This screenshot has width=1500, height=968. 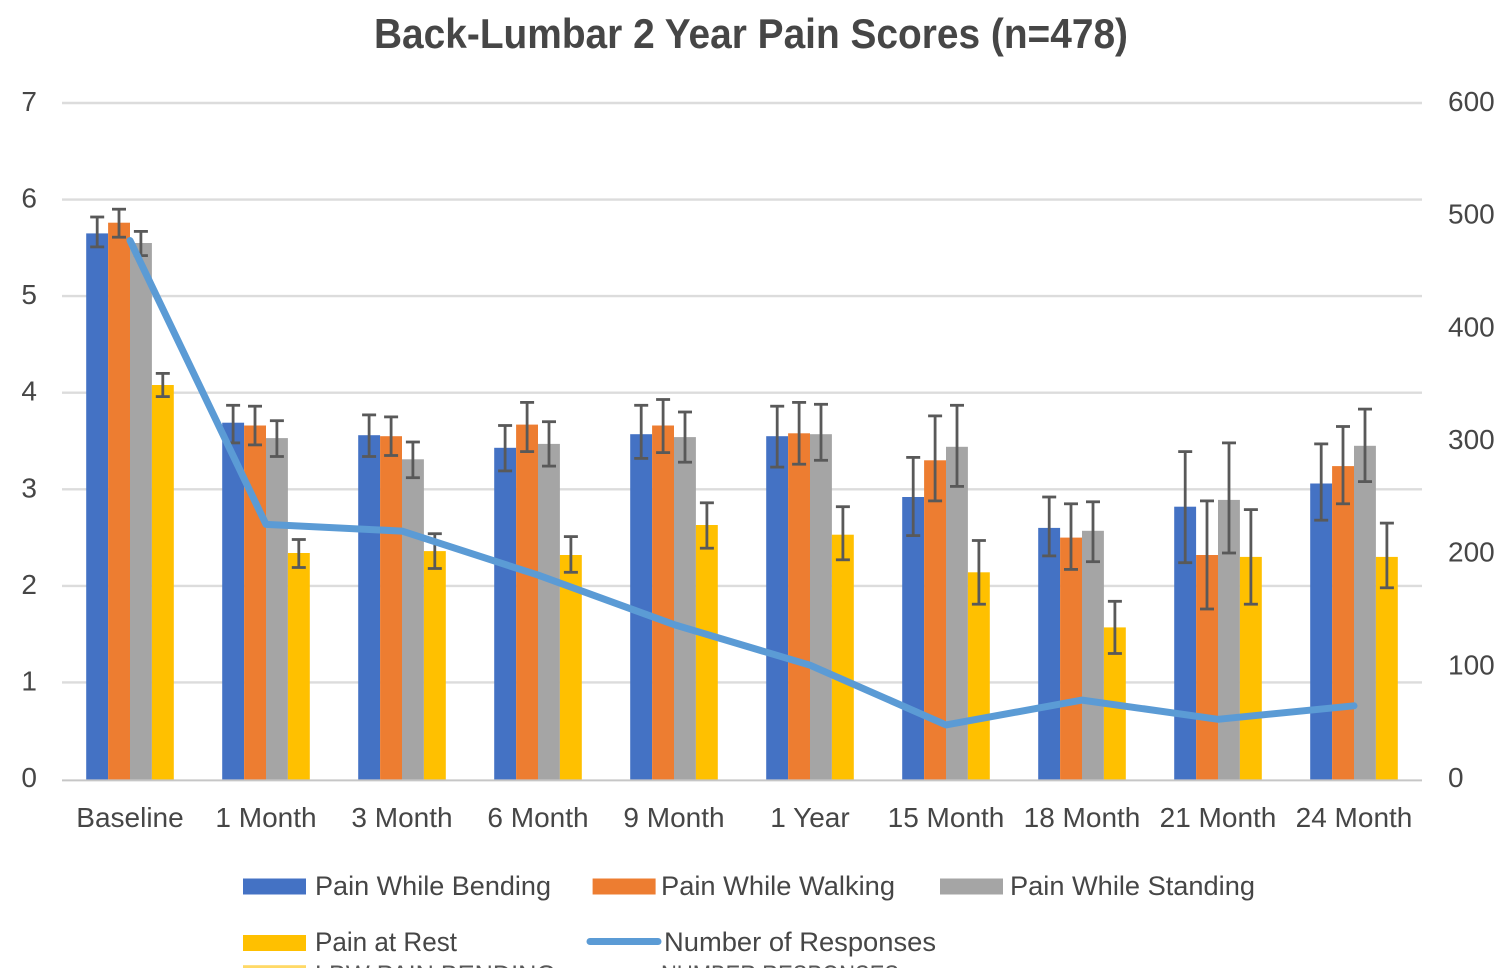 I want to click on svg-text: Pain at Rest, so click(x=386, y=942).